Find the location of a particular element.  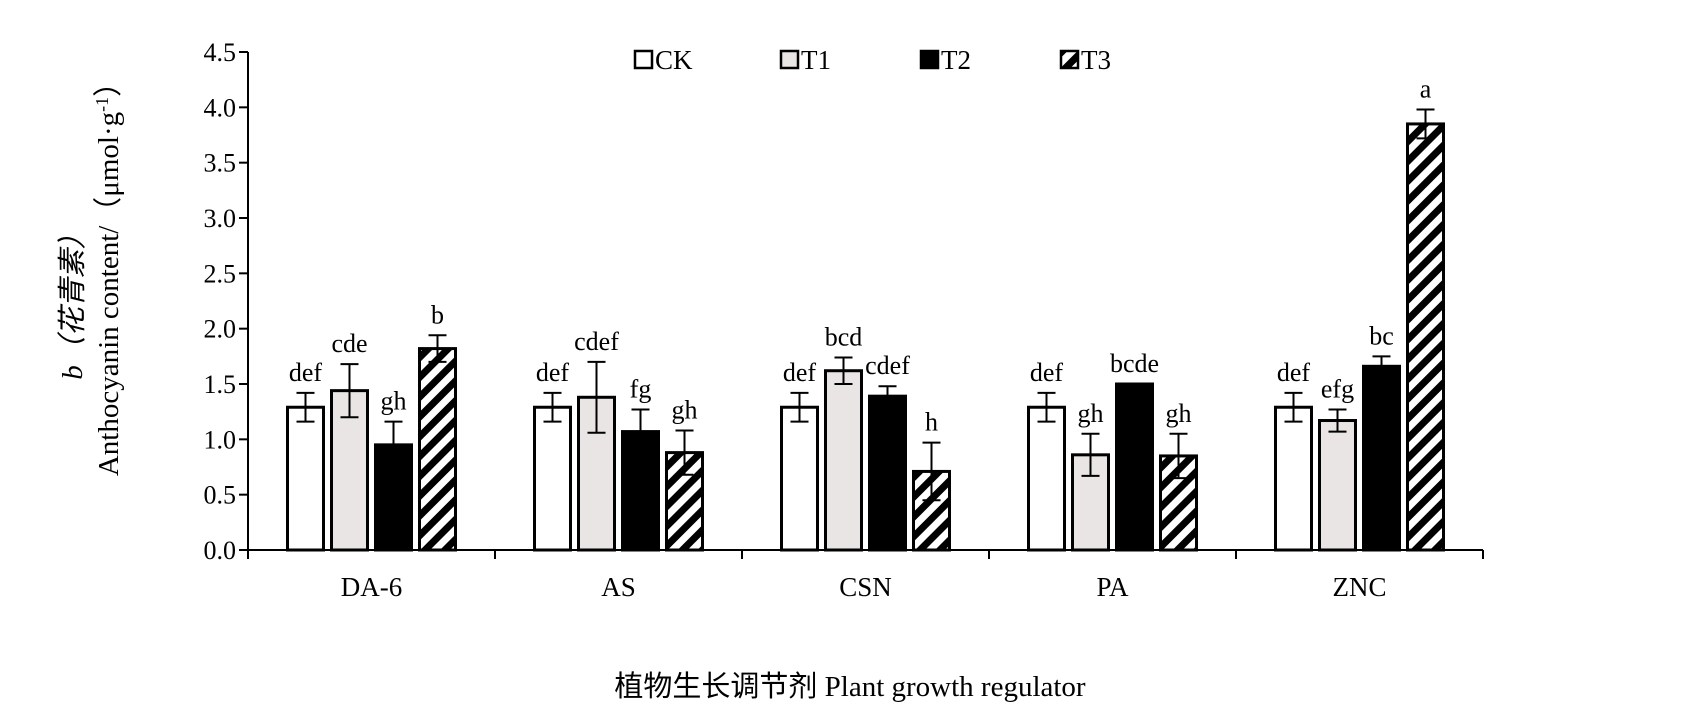

bar-t2-csn is located at coordinates (887, 473).